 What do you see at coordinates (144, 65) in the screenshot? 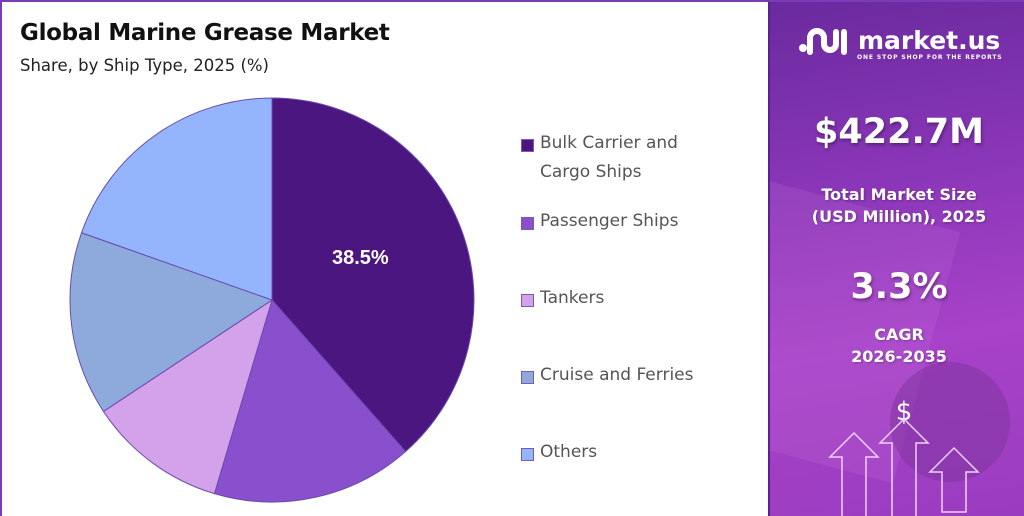
I see `chart-subtitle: Share, by Ship Type, 2025 (%)` at bounding box center [144, 65].